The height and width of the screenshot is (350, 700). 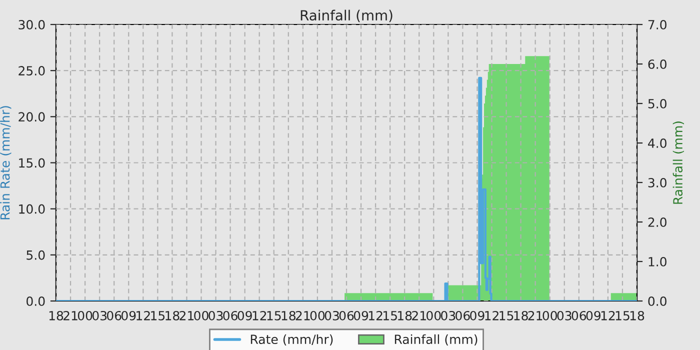 What do you see at coordinates (32, 163) in the screenshot?
I see `y-tick-label: 15.0` at bounding box center [32, 163].